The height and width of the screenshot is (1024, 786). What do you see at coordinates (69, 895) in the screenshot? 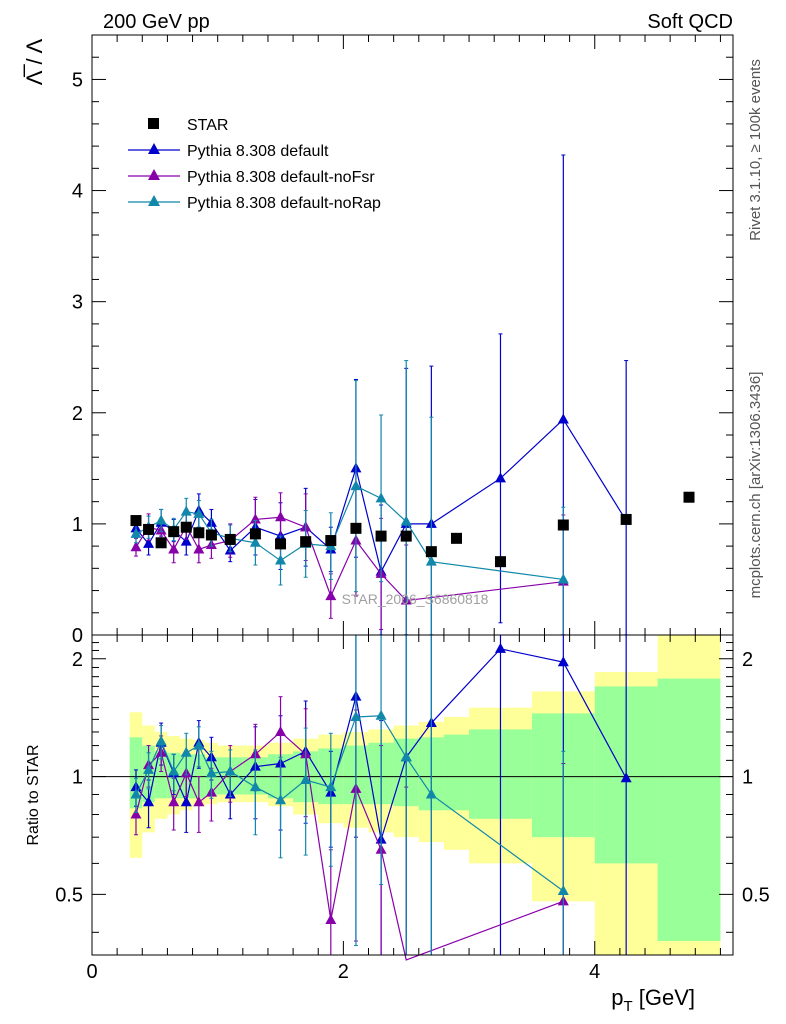
I see `ratio-ytick-label: 0.5` at bounding box center [69, 895].